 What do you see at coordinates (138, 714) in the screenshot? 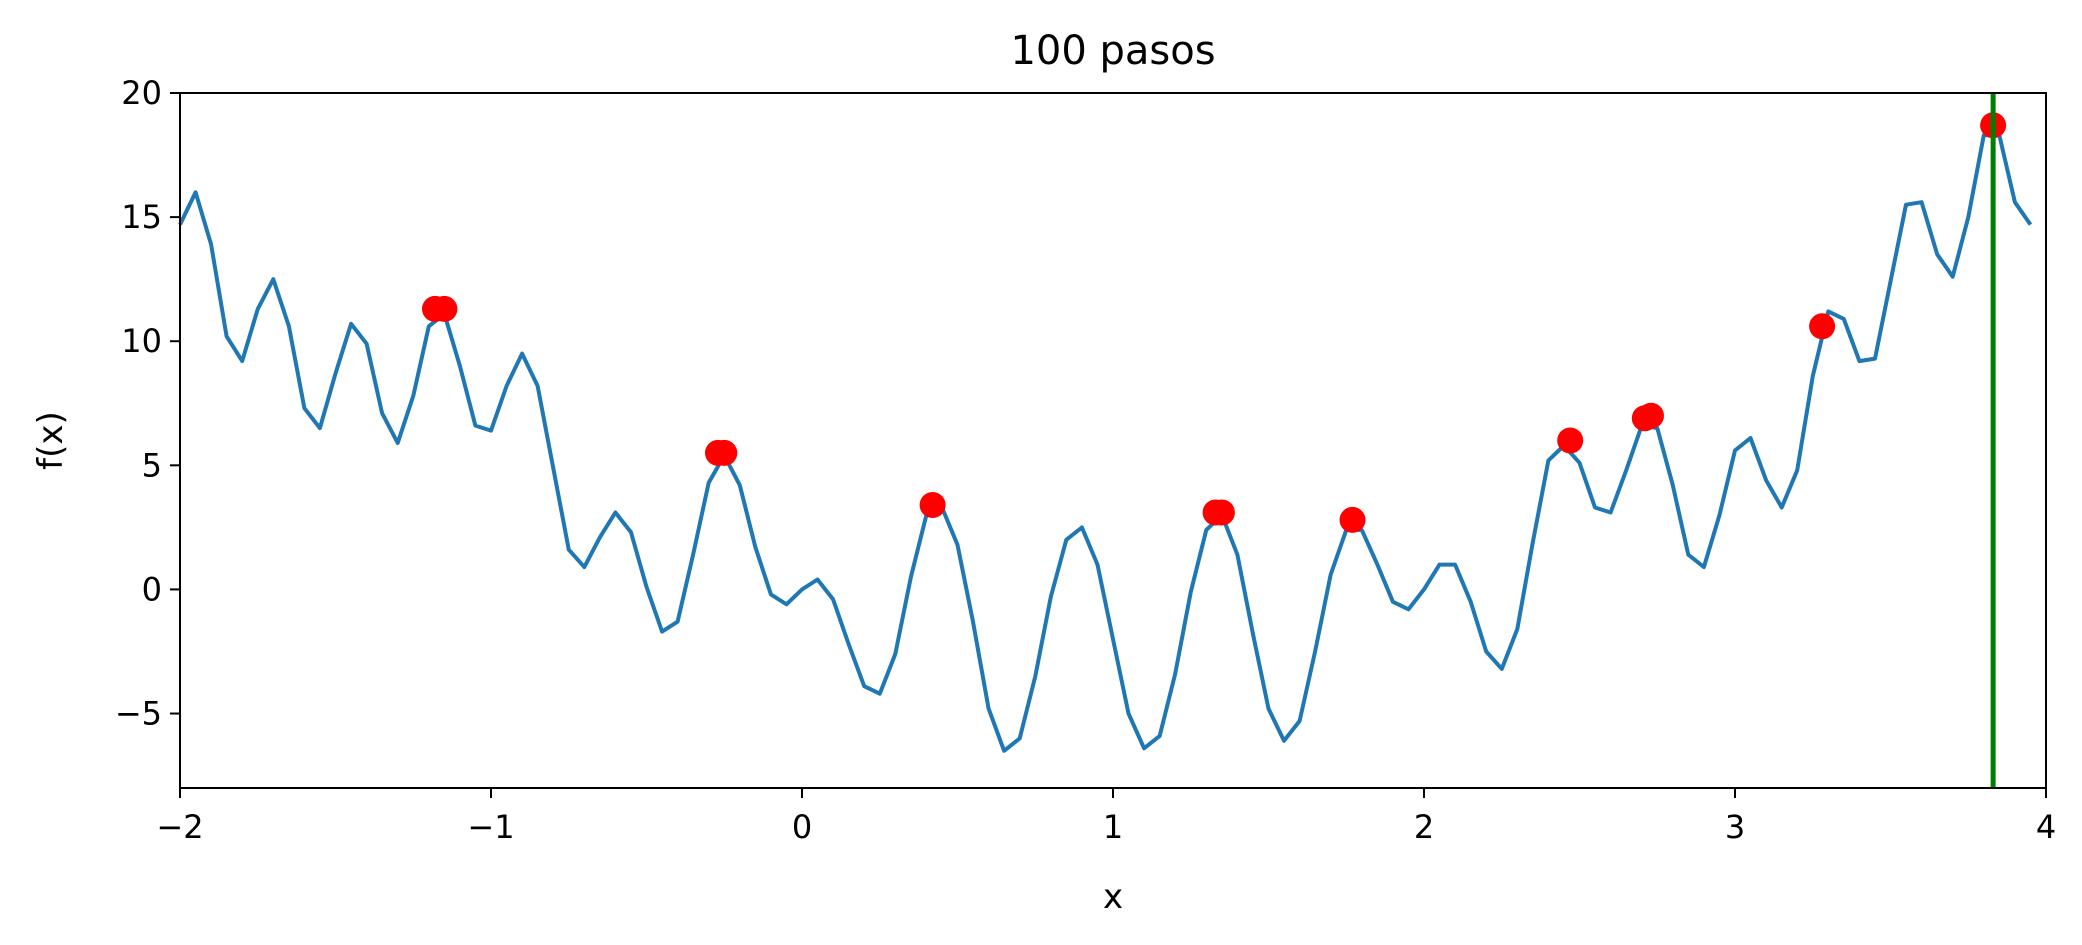
I see `y-tick-label: −5` at bounding box center [138, 714].